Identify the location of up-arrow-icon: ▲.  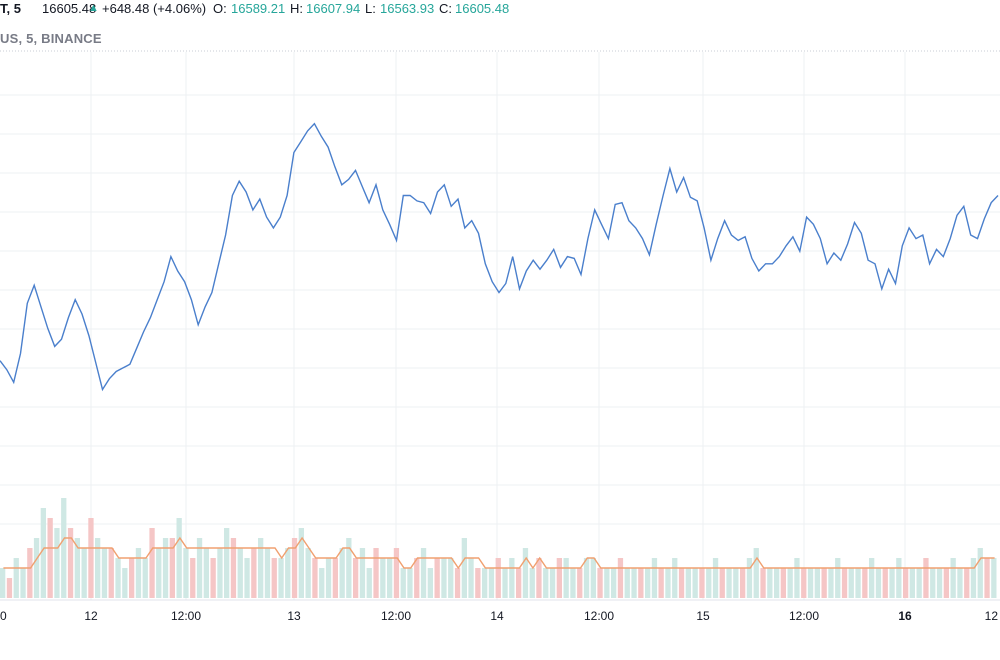
(93, 8).